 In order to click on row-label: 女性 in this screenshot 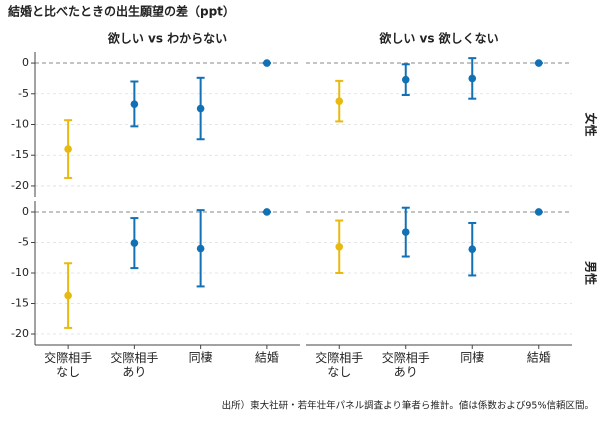, I will do `click(591, 124)`.